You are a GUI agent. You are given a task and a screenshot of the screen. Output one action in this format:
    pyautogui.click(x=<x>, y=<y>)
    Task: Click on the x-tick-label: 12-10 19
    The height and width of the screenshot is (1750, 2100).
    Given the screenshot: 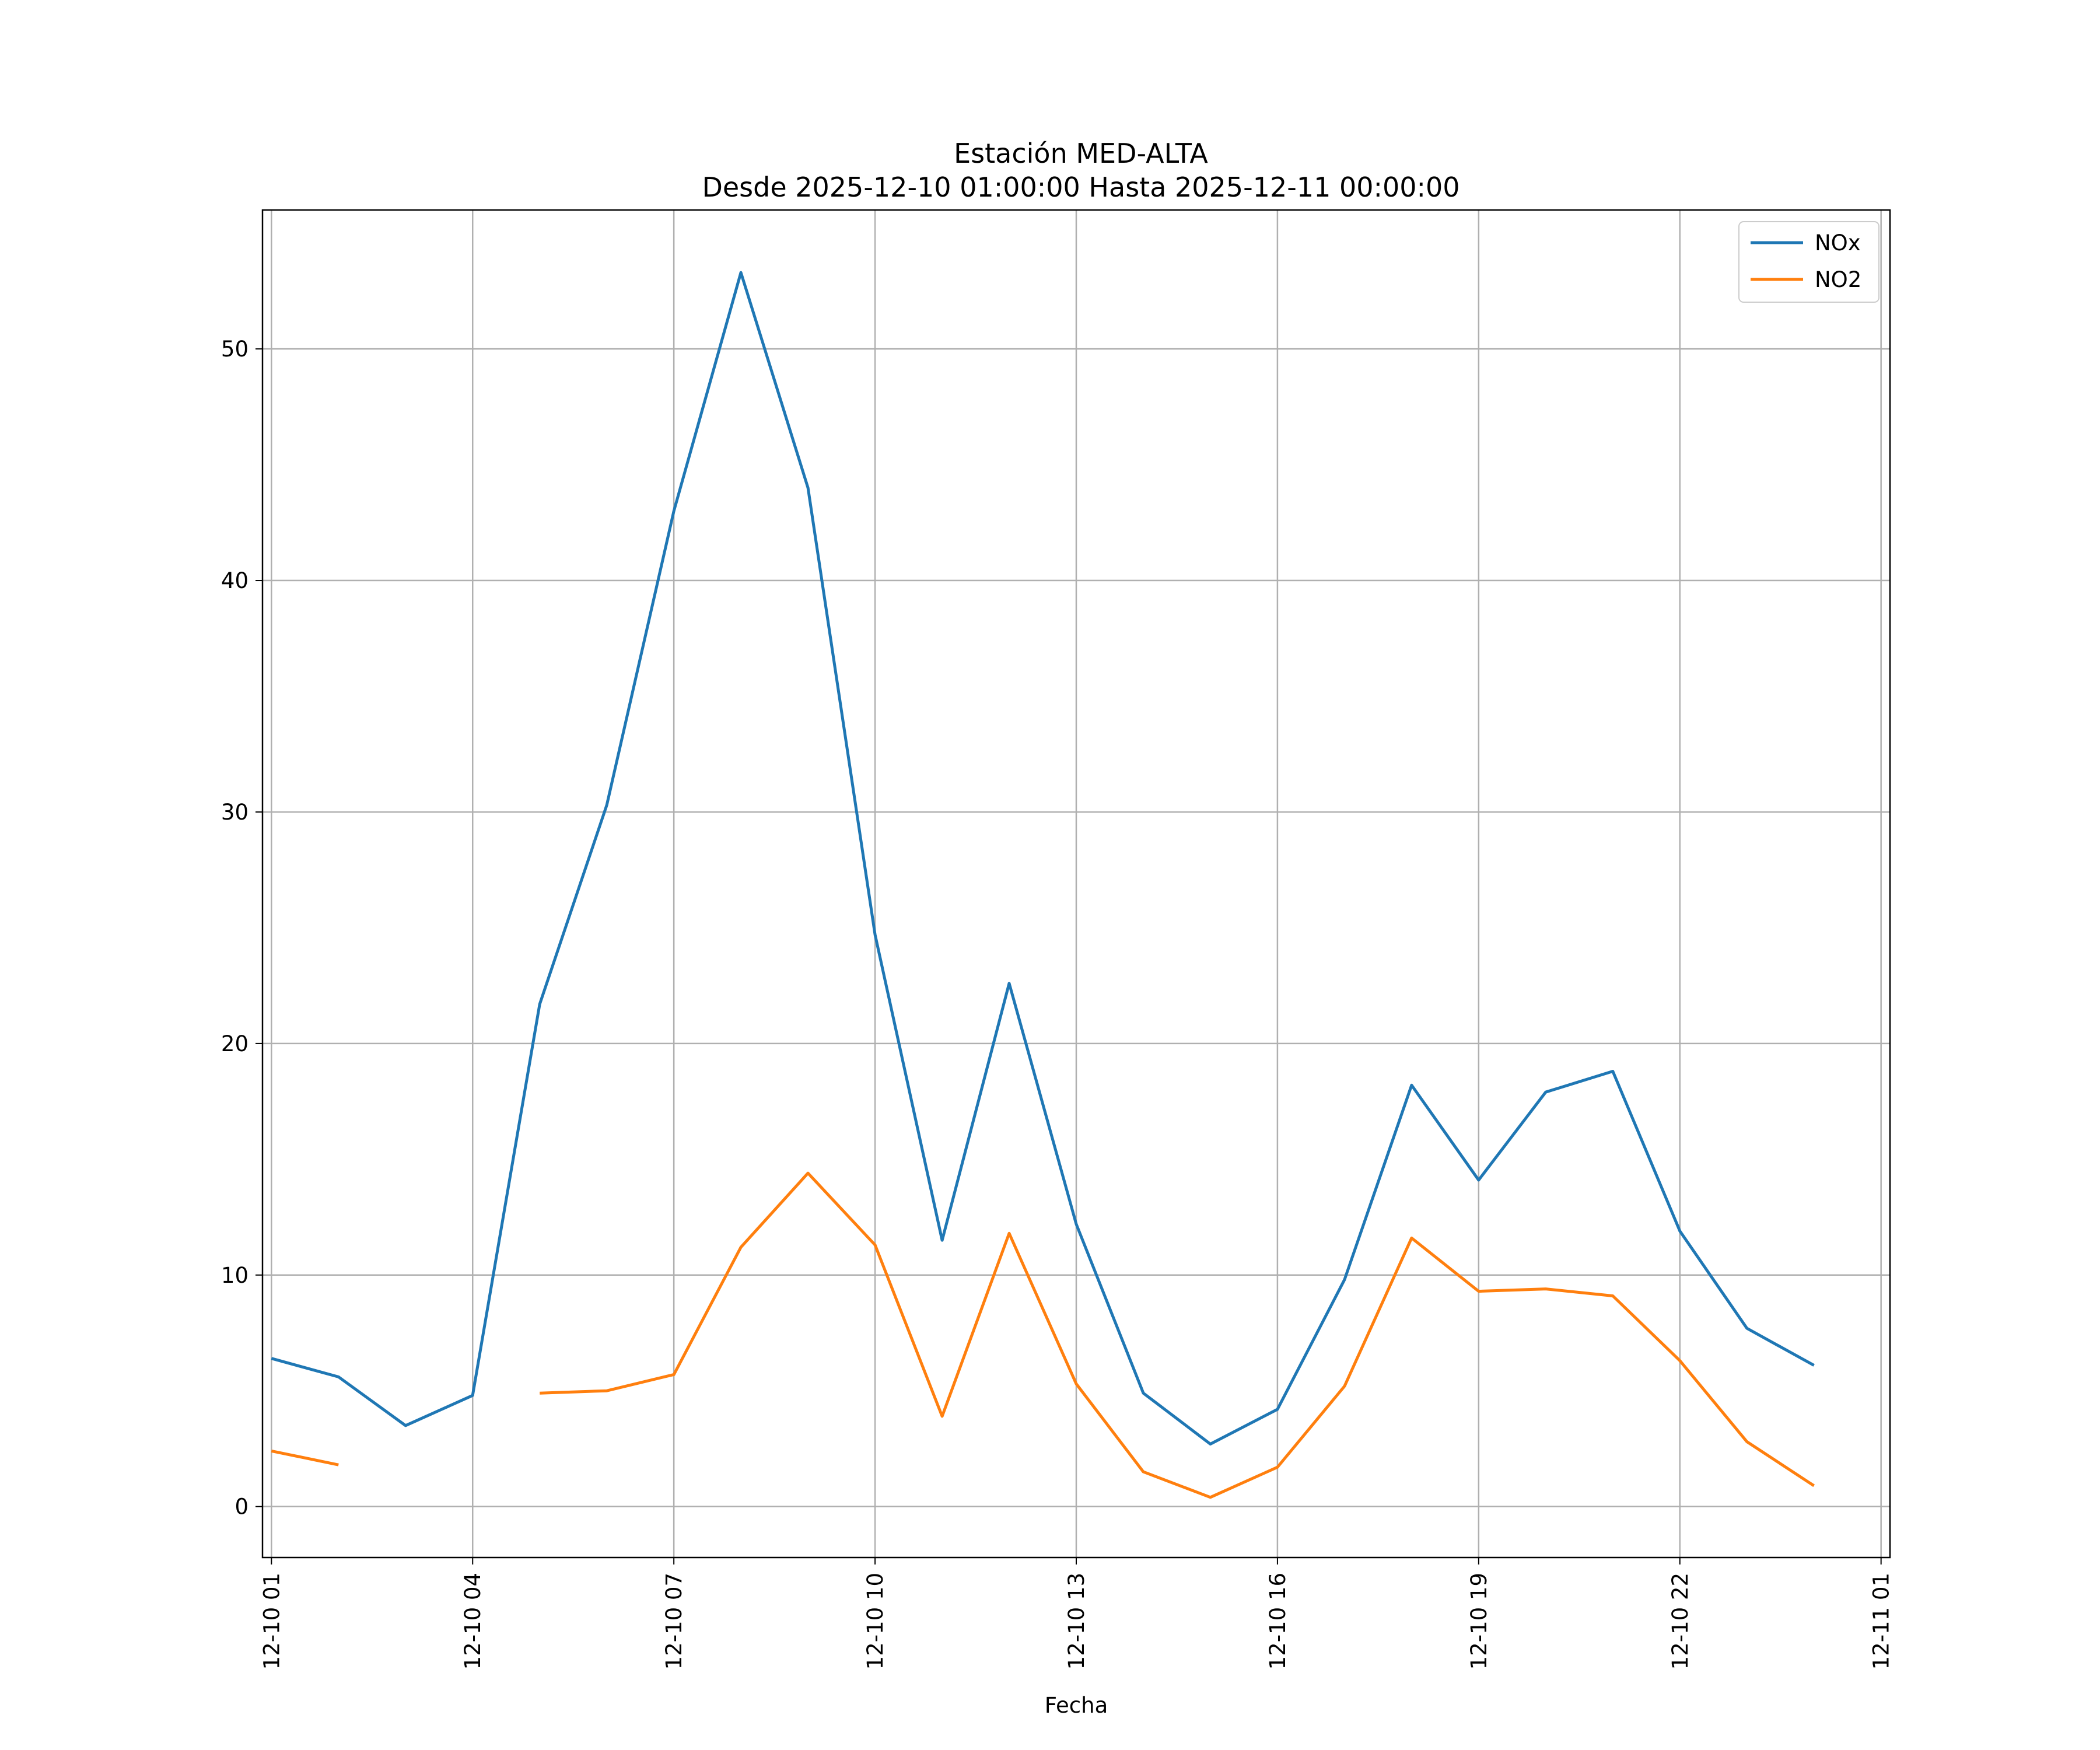 What is the action you would take?
    pyautogui.click(x=1479, y=1622)
    